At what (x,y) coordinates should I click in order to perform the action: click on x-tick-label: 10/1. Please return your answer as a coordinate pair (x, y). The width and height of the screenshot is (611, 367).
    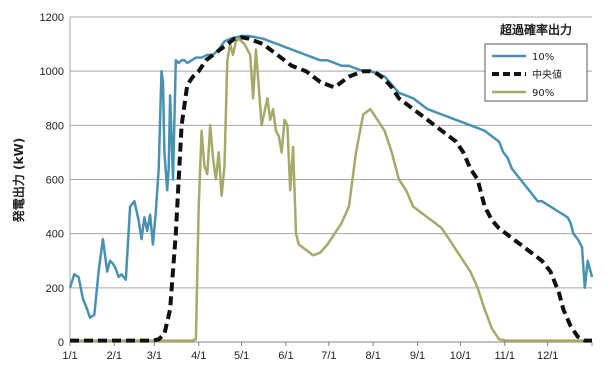
    Looking at the image, I should click on (460, 356).